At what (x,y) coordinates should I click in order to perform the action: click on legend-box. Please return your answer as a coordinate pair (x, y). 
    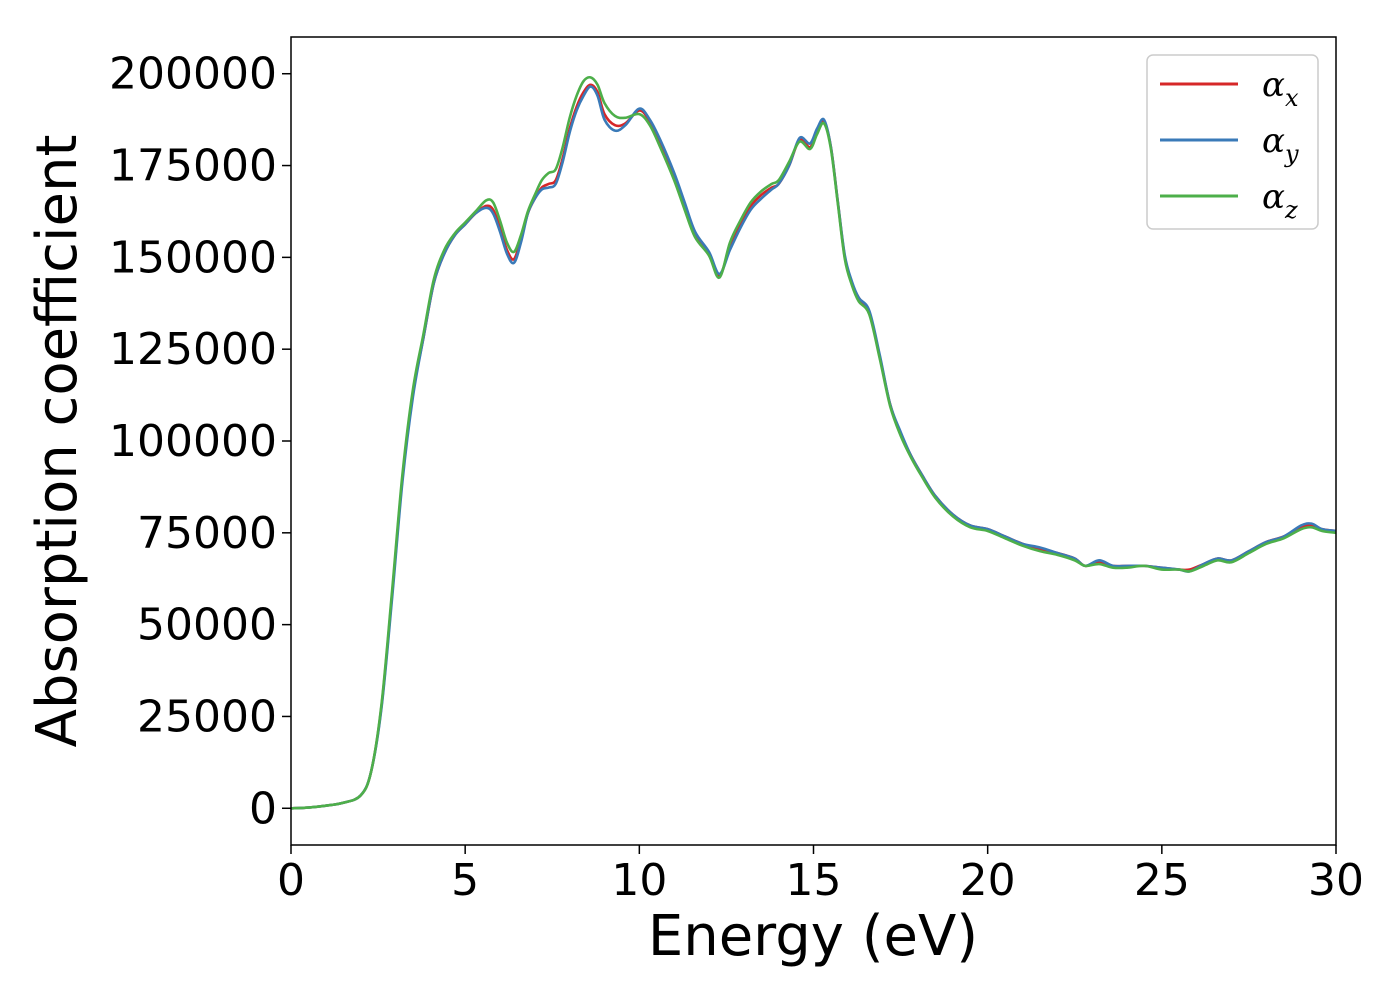
    Looking at the image, I should click on (1232, 142).